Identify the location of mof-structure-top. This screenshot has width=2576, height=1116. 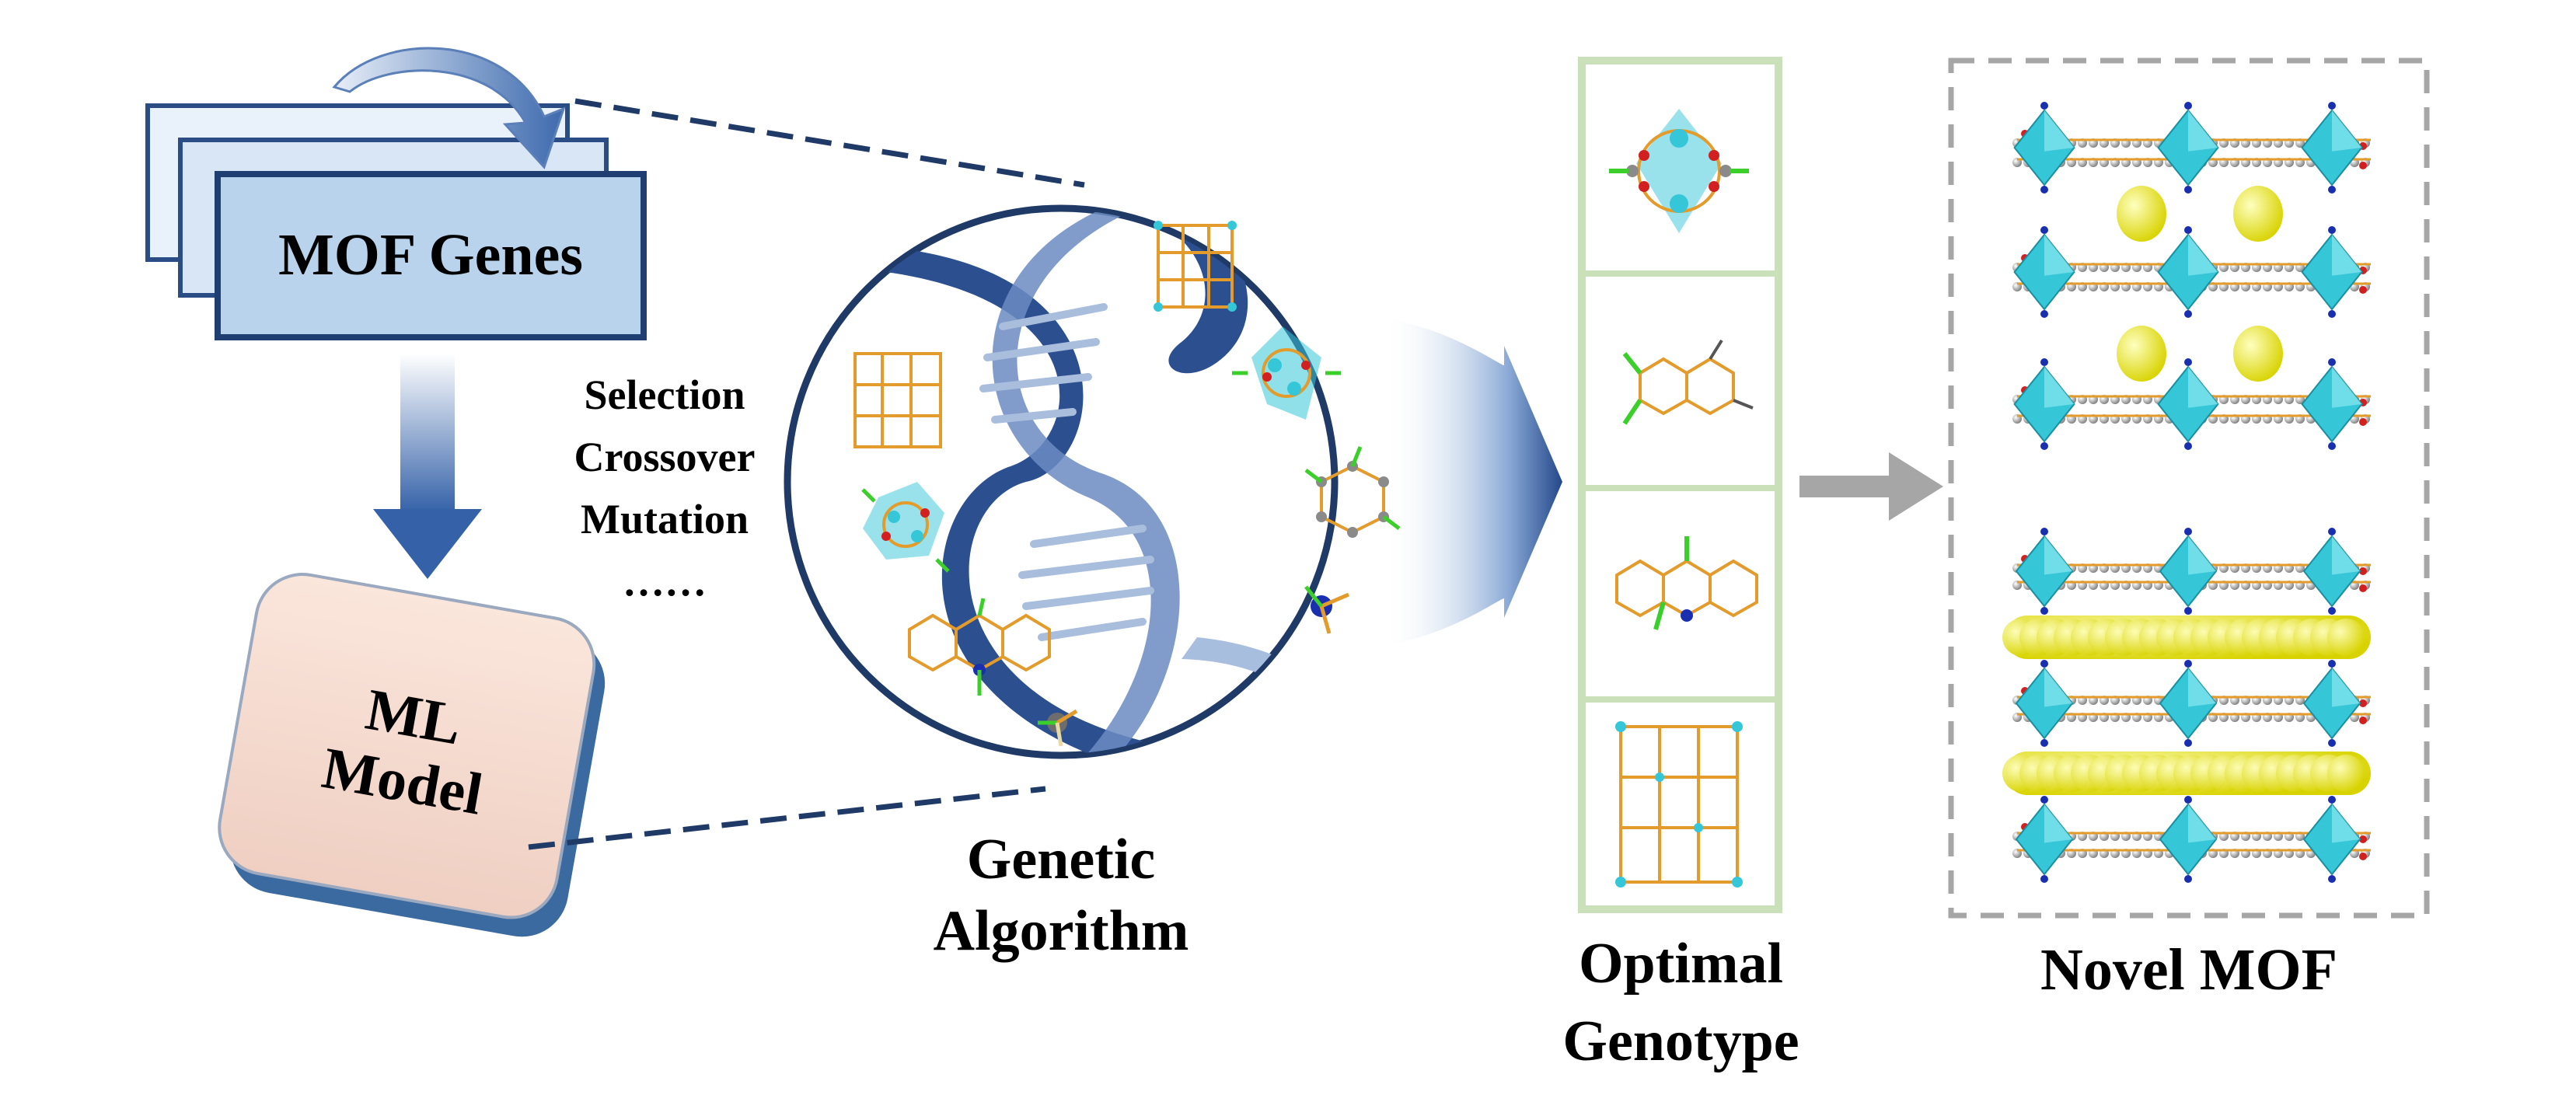
(2192, 276).